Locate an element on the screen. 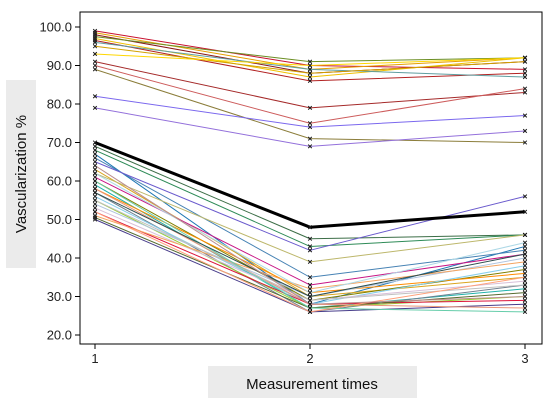 Image resolution: width=550 pixels, height=404 pixels. y-tick-label: 20.0 is located at coordinates (59, 335).